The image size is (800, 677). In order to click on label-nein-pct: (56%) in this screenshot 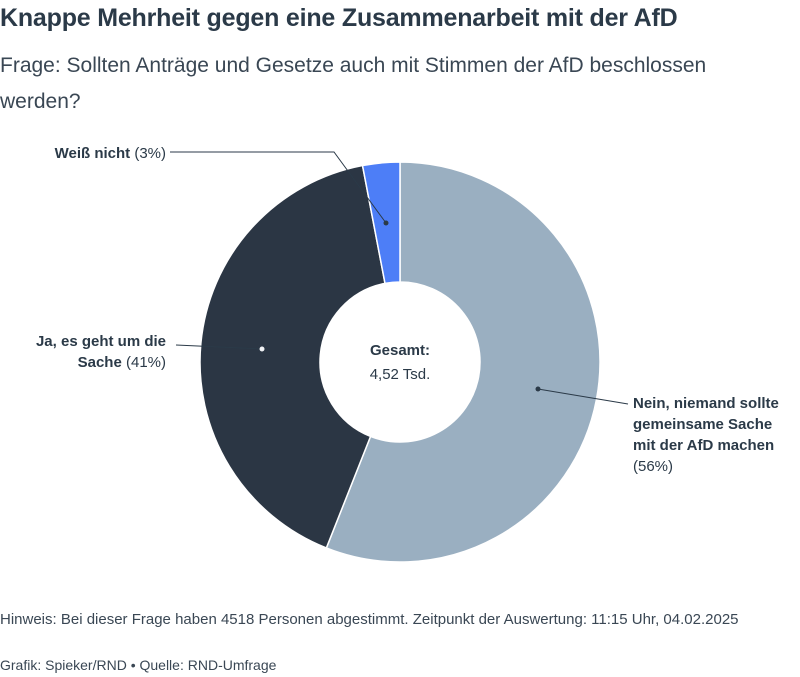, I will do `click(653, 466)`.